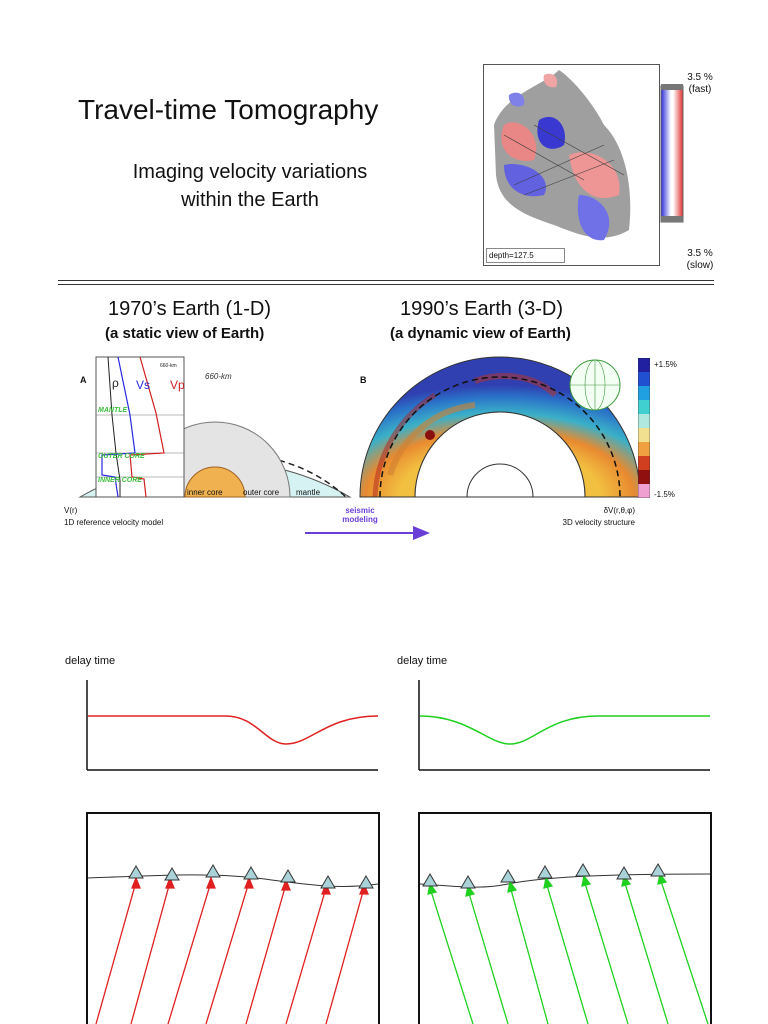  What do you see at coordinates (228, 109) in the screenshot?
I see `page-title: Travel-time Tomography` at bounding box center [228, 109].